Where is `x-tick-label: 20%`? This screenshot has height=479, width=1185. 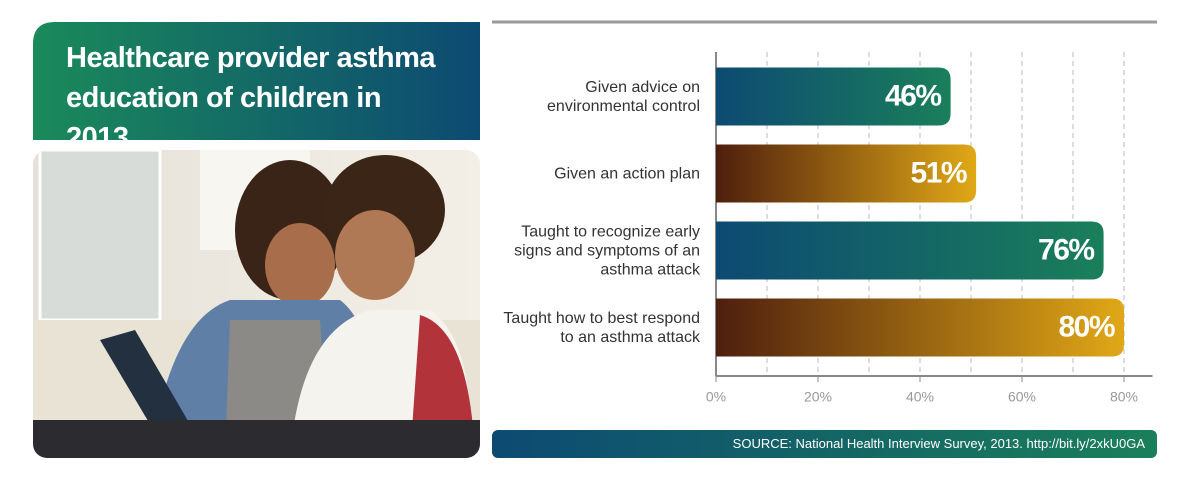
x-tick-label: 20% is located at coordinates (818, 397).